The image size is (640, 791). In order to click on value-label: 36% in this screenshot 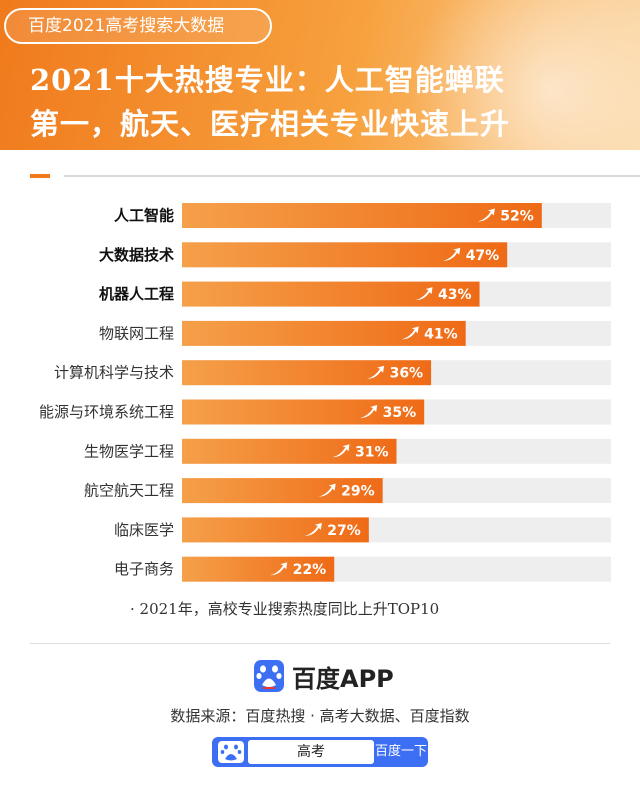, I will do `click(407, 374)`.